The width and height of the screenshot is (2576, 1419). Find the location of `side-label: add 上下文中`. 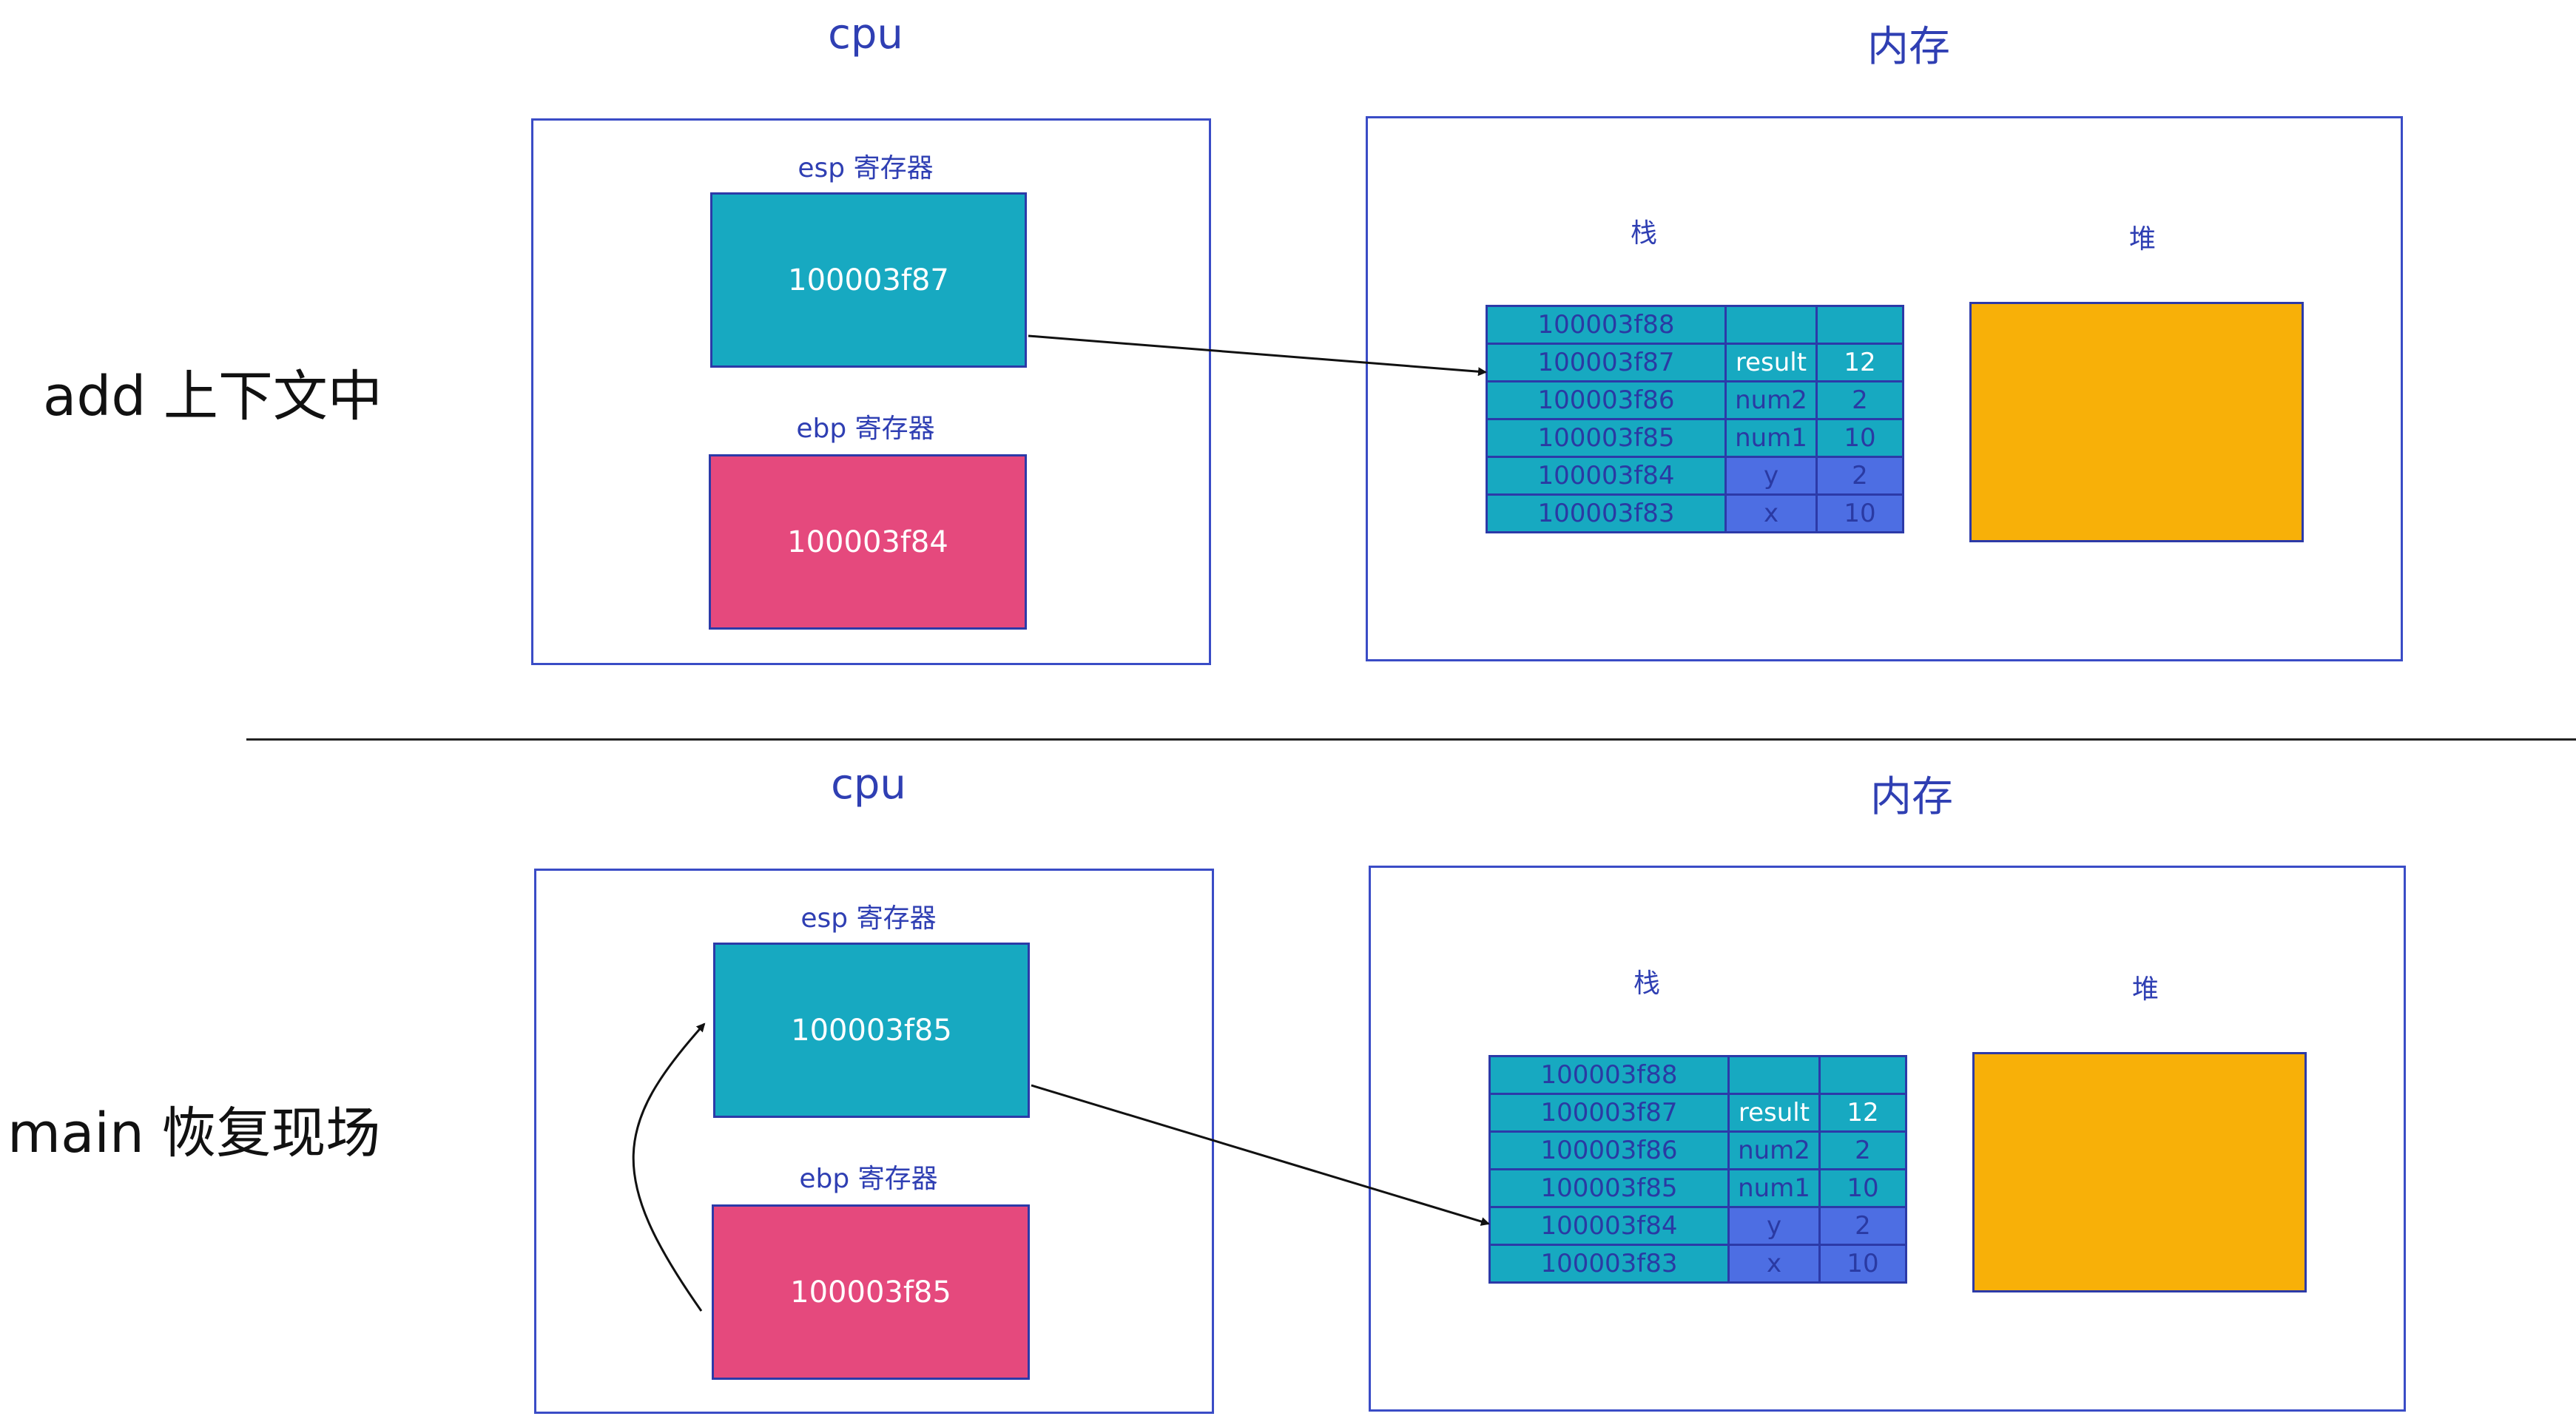

side-label: add 上下文中 is located at coordinates (212, 397).